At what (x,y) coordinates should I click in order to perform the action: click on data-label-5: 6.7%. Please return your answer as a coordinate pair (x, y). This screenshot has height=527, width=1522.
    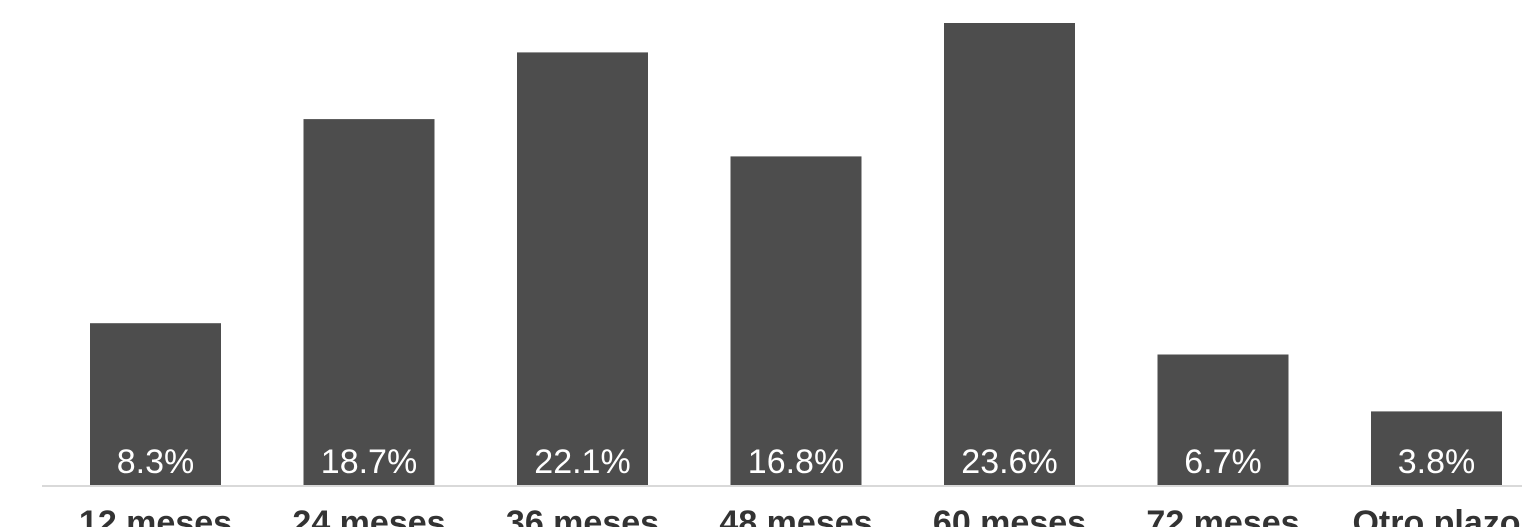
    Looking at the image, I should click on (1223, 462).